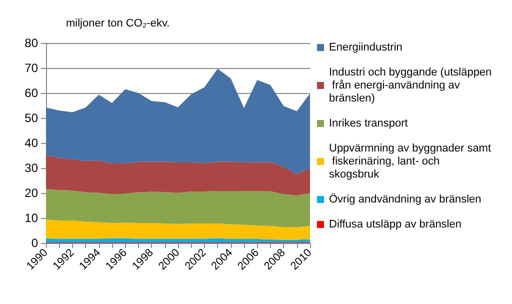 This screenshot has height=304, width=512. I want to click on y-tick-label: 40, so click(31, 143).